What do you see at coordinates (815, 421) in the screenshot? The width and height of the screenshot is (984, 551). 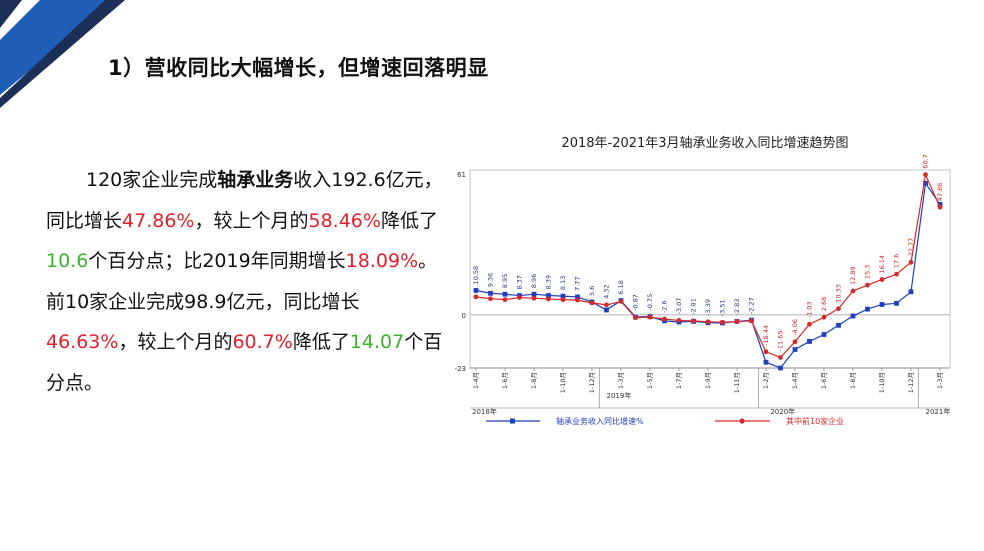 I see `legend-label: 其中前10家企业` at bounding box center [815, 421].